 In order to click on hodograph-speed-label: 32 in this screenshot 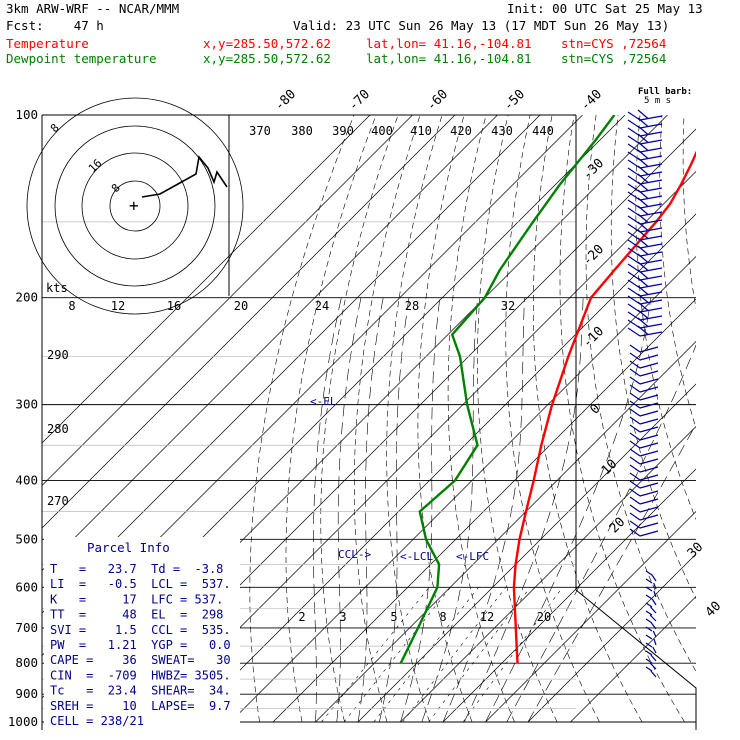, I will do `click(508, 306)`.